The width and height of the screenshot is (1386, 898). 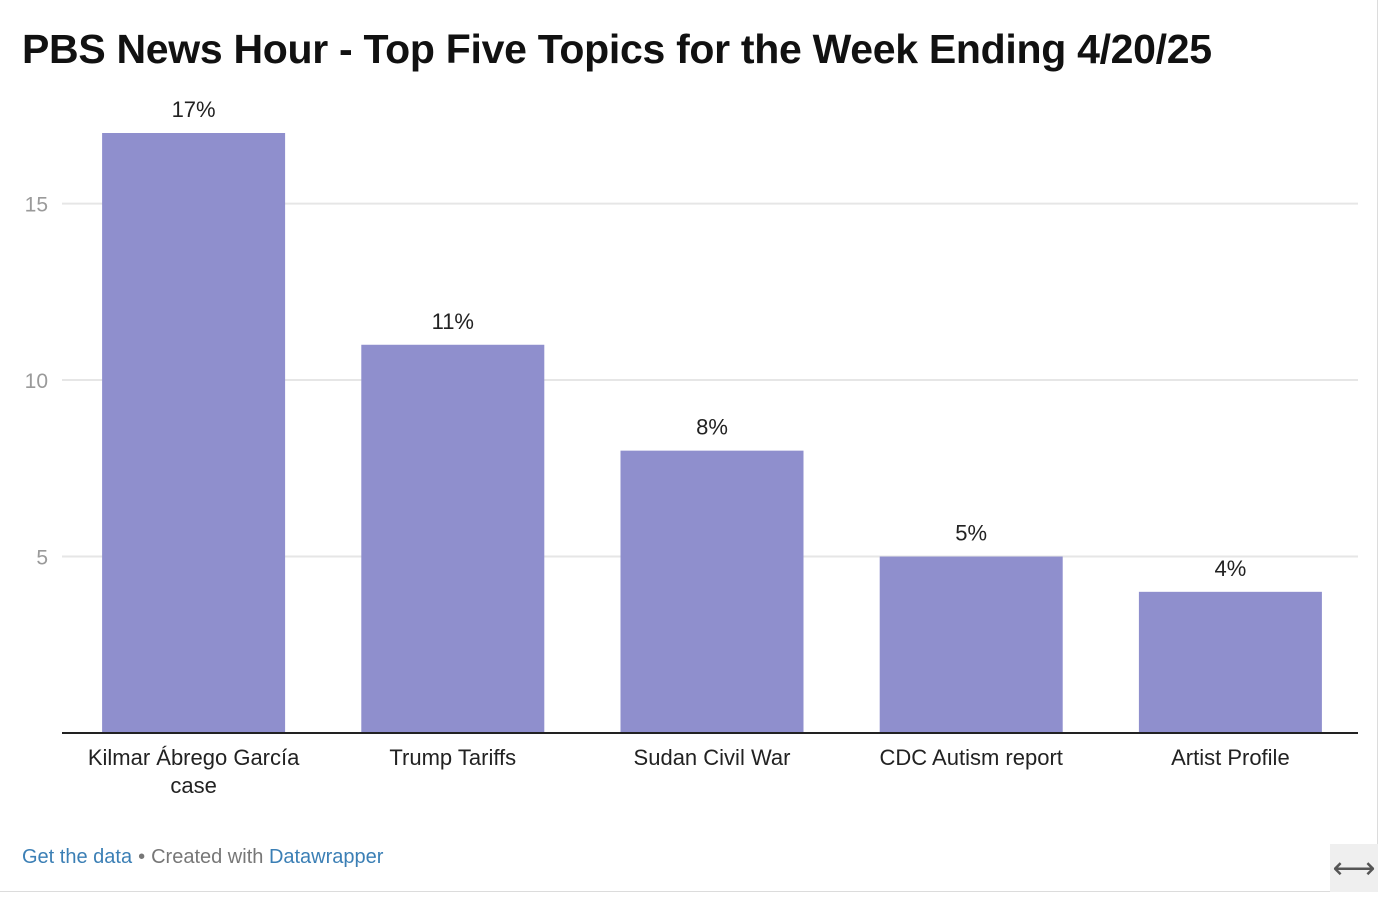 I want to click on y-tick-label: 5, so click(x=42, y=558).